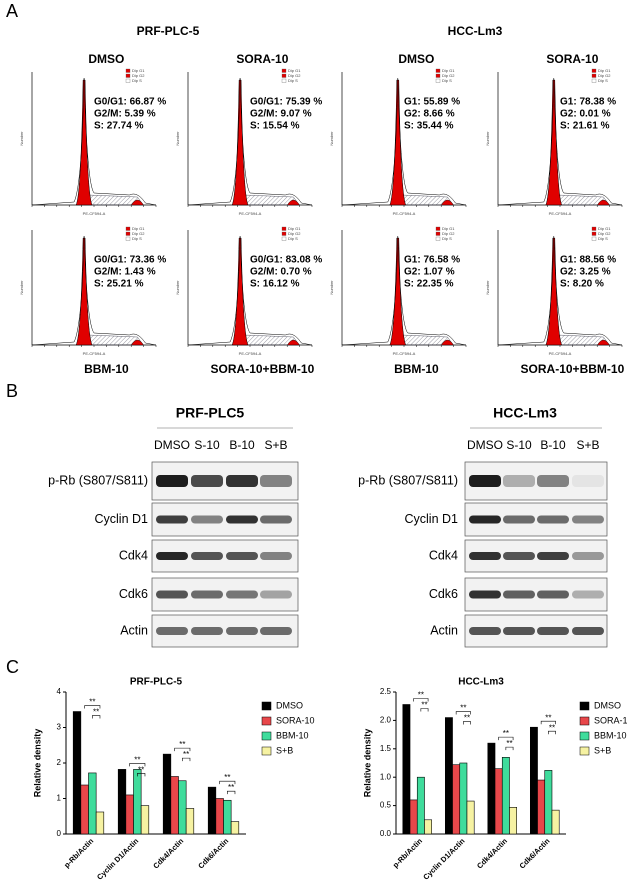 The image size is (627, 891). Describe the element at coordinates (118, 859) in the screenshot. I see `x-tick-label: Cyclin D1/Actin` at that location.